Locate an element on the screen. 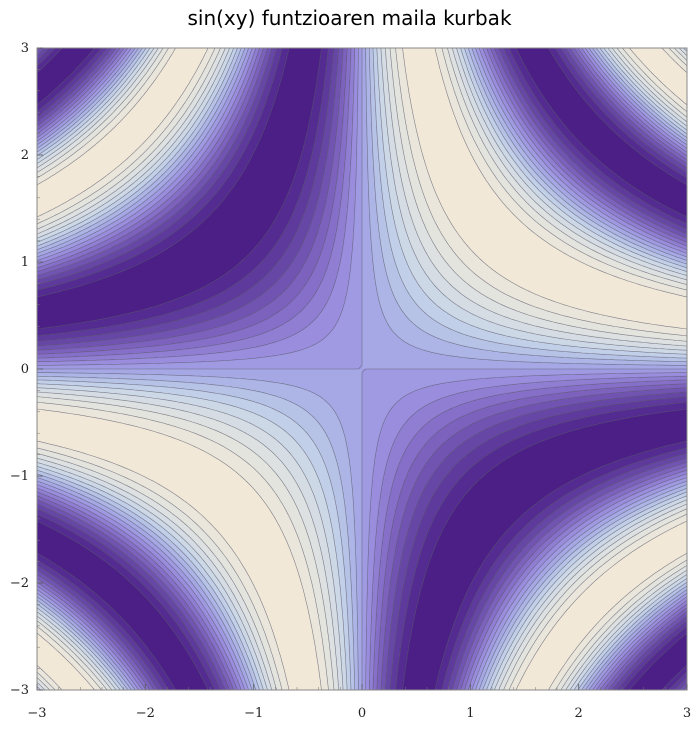 The width and height of the screenshot is (699, 731). y-tick-label: 0 is located at coordinates (25, 369).